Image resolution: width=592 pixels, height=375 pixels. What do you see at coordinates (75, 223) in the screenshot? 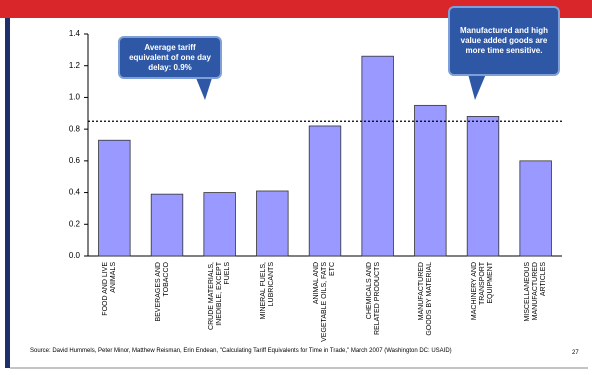
I see `y-tick-label: 0.2` at bounding box center [75, 223].